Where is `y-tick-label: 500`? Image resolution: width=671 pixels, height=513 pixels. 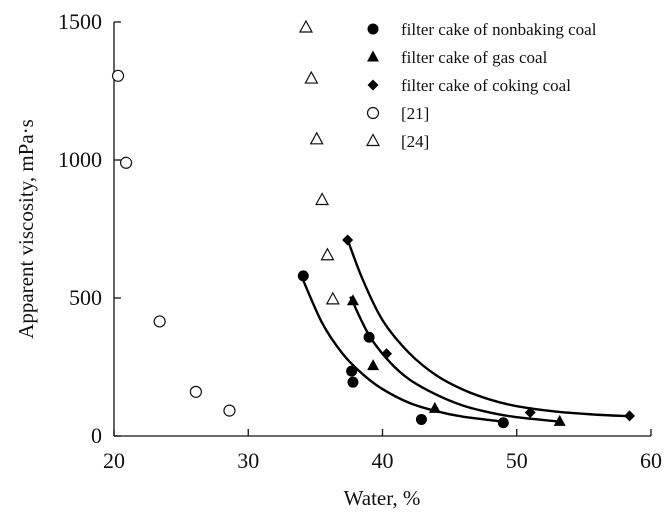 y-tick-label: 500 is located at coordinates (85, 297).